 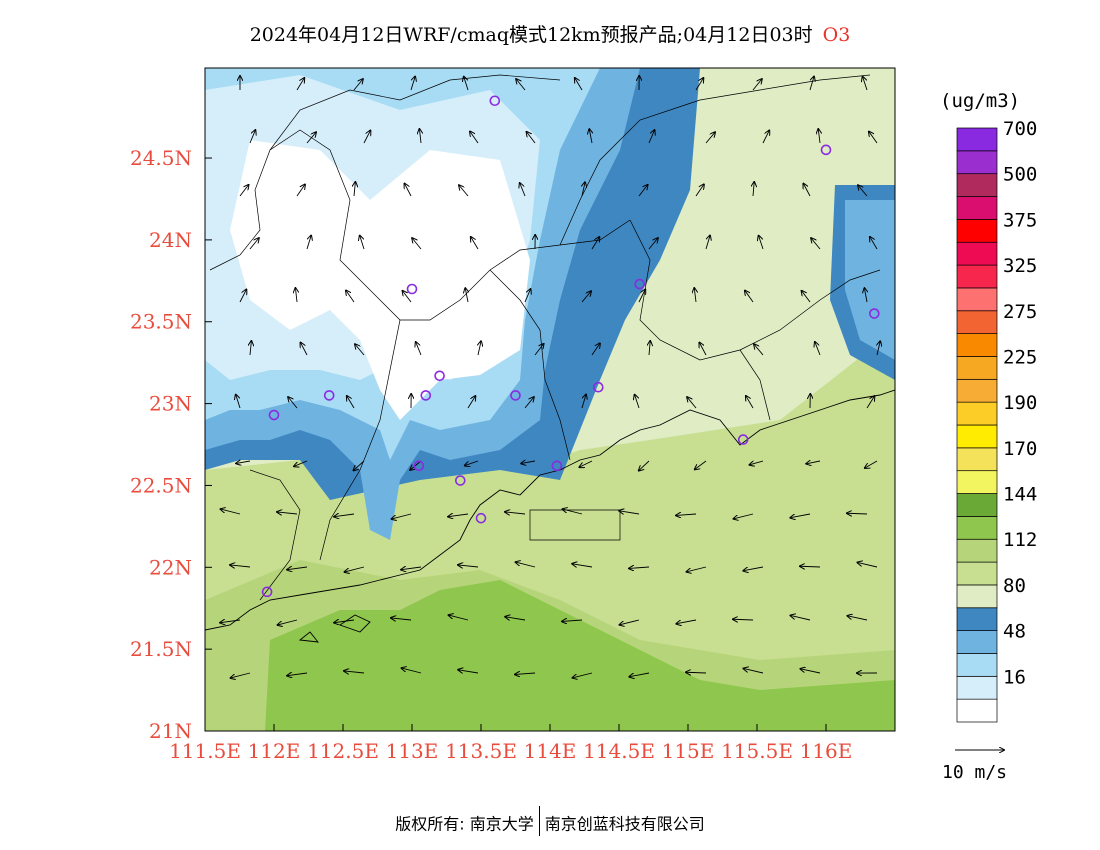 I want to click on legend-label: 80, so click(x=1014, y=586).